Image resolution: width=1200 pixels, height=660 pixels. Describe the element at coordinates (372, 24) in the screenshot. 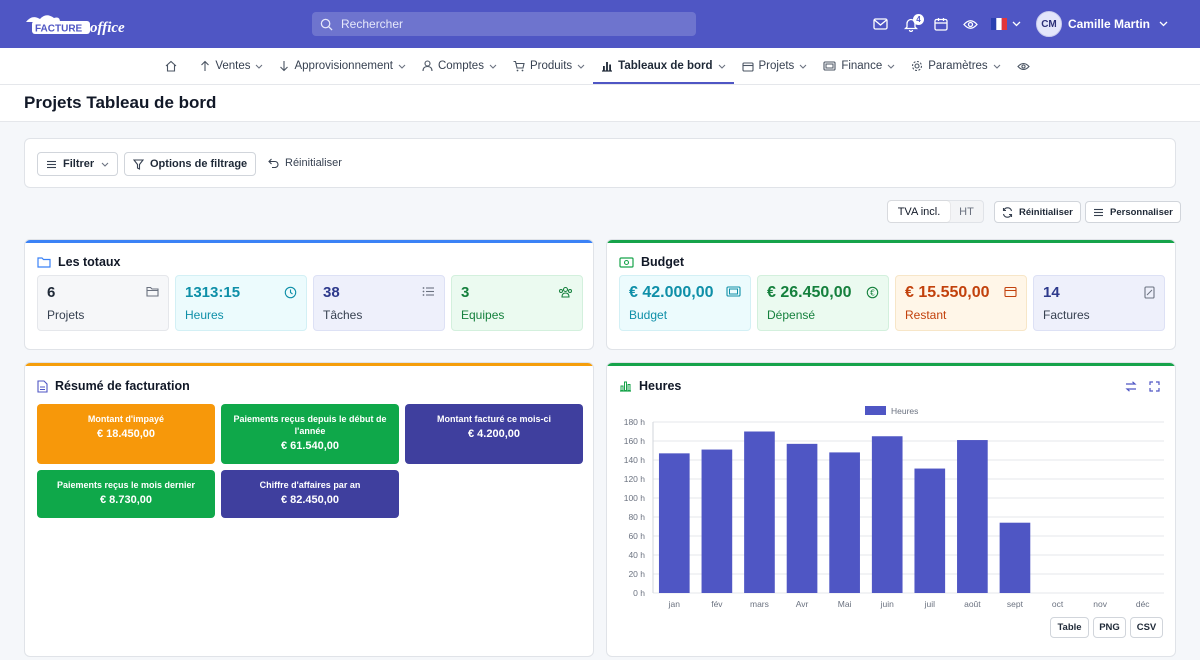

I see `search-placeholder: Rechercher` at that location.